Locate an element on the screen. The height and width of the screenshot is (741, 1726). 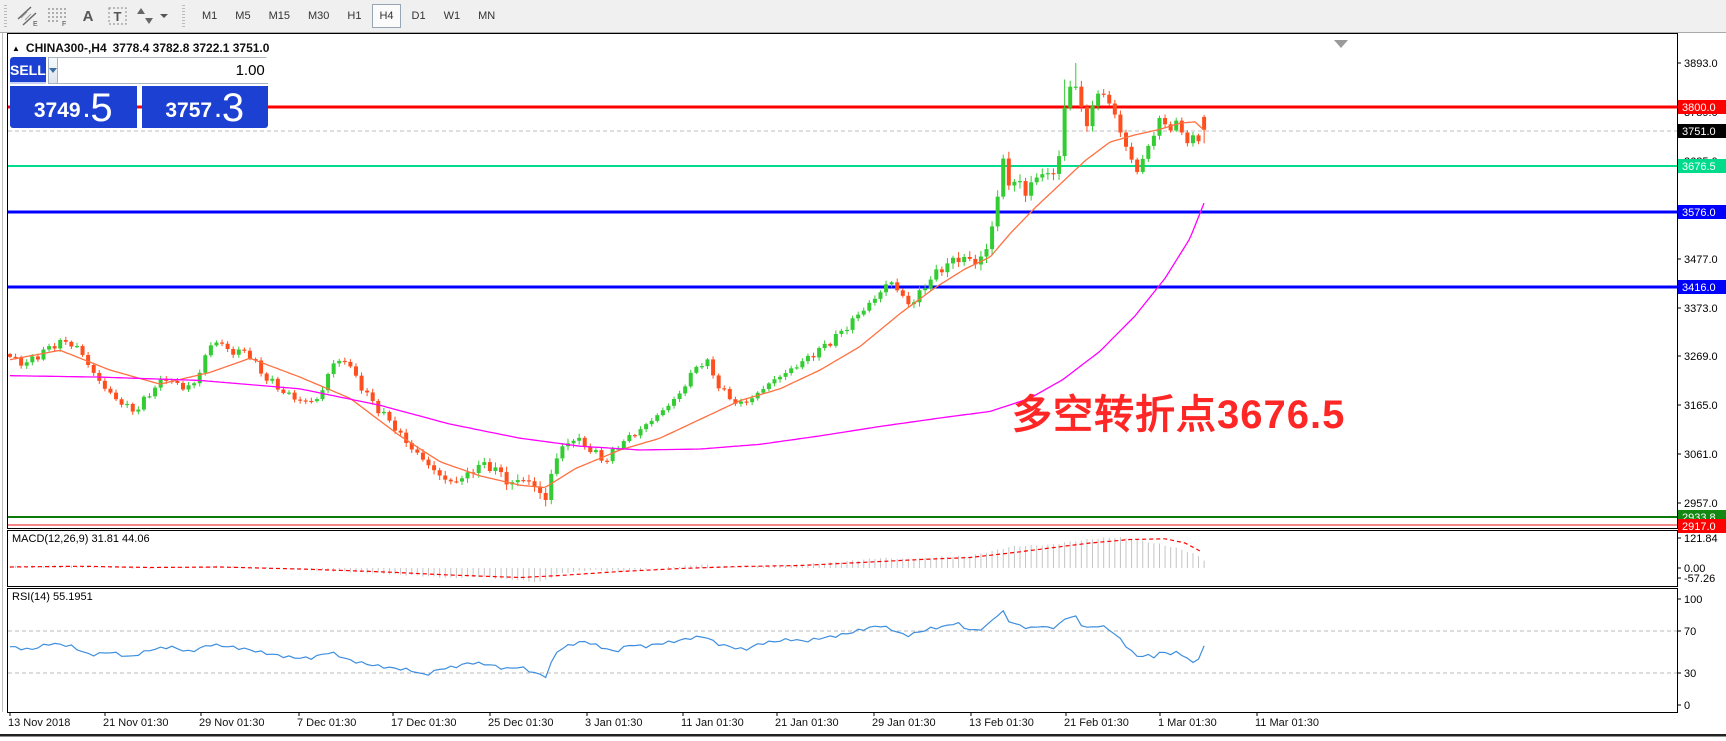
ohlc-readout: 3778.4 3782.8 3722.1 3751.0 is located at coordinates (191, 48).